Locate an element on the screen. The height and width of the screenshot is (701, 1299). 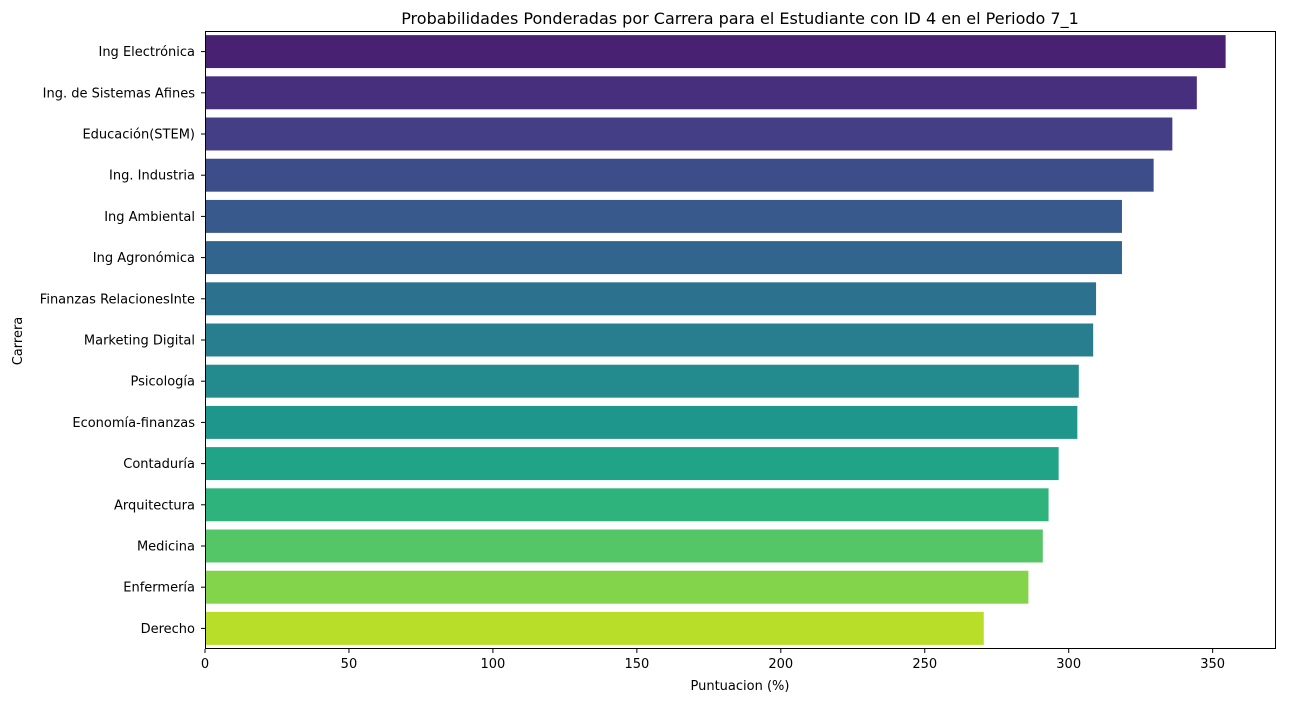
y-tick-label-8: Psicología is located at coordinates (163, 382).